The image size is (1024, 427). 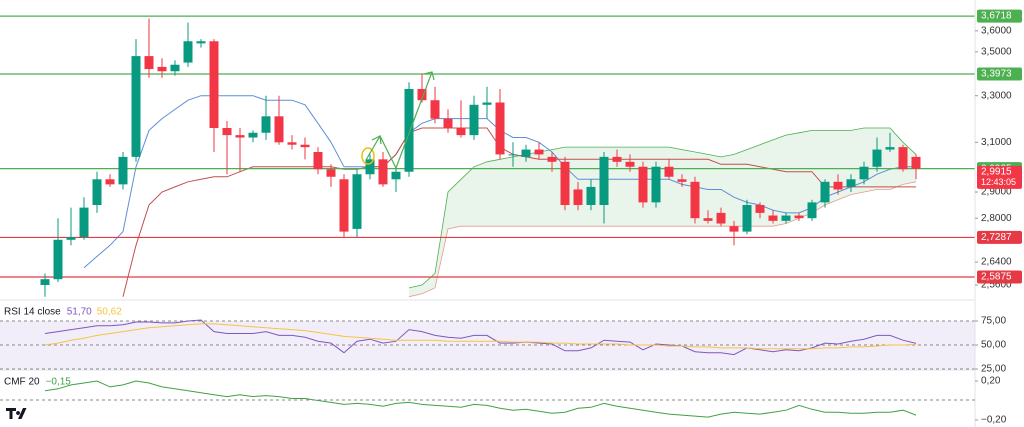 What do you see at coordinates (79, 312) in the screenshot?
I see `legend-value: 51,70` at bounding box center [79, 312].